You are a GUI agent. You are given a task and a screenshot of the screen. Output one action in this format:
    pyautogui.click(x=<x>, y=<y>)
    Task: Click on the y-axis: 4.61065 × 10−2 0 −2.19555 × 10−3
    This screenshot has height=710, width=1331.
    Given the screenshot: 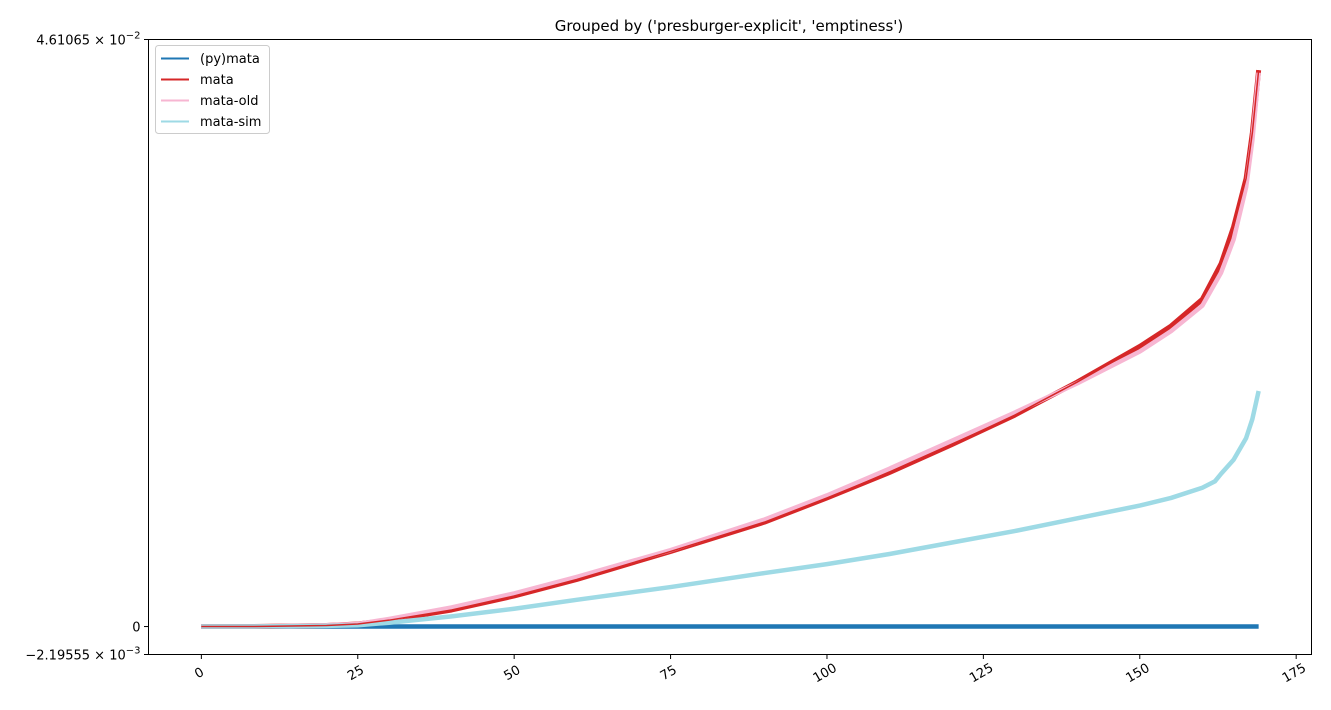 What is the action you would take?
    pyautogui.click(x=87, y=347)
    